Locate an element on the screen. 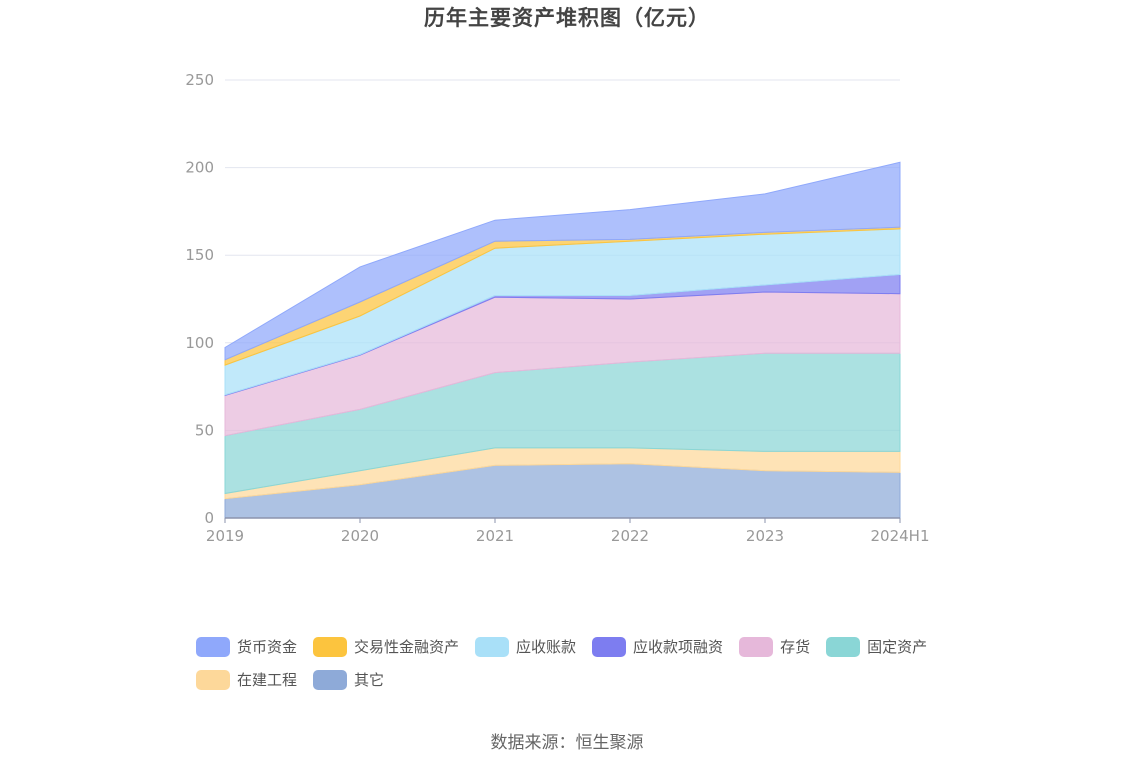  legend-label: 存货 is located at coordinates (795, 647).